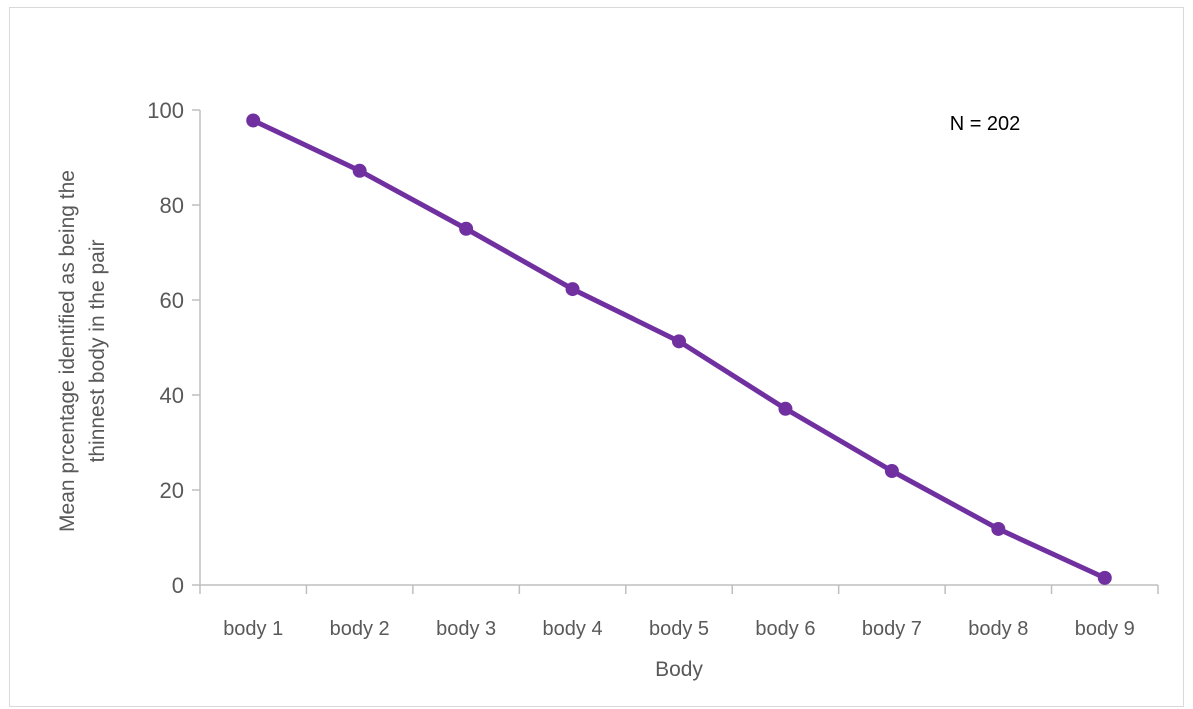 Image resolution: width=1193 pixels, height=709 pixels. What do you see at coordinates (165, 348) in the screenshot?
I see `y-tick-labels: 0 20 40 60 80 100` at bounding box center [165, 348].